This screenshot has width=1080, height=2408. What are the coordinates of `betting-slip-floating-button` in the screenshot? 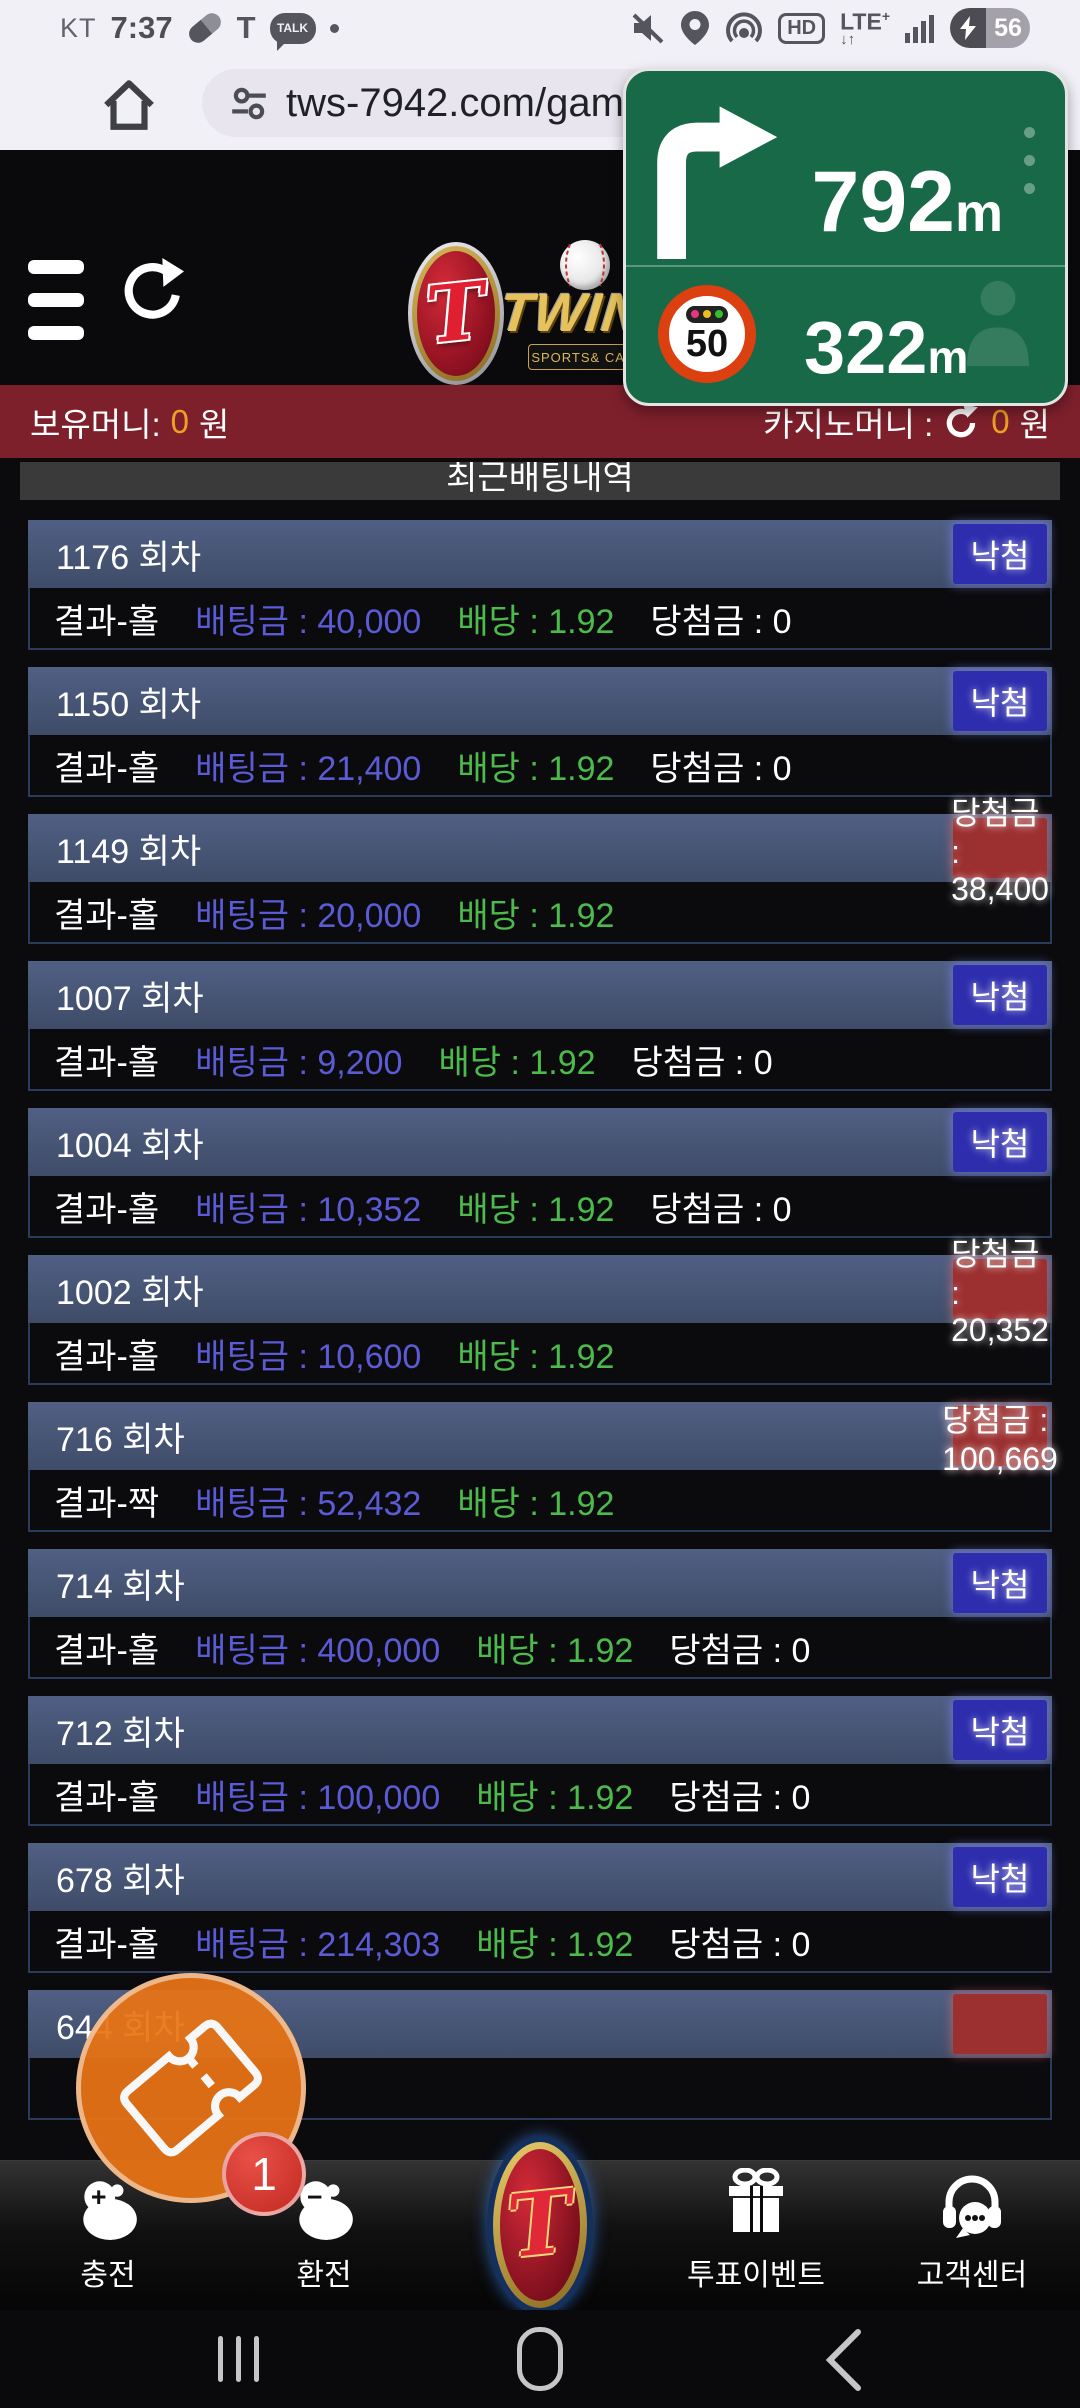 It's located at (191, 2088).